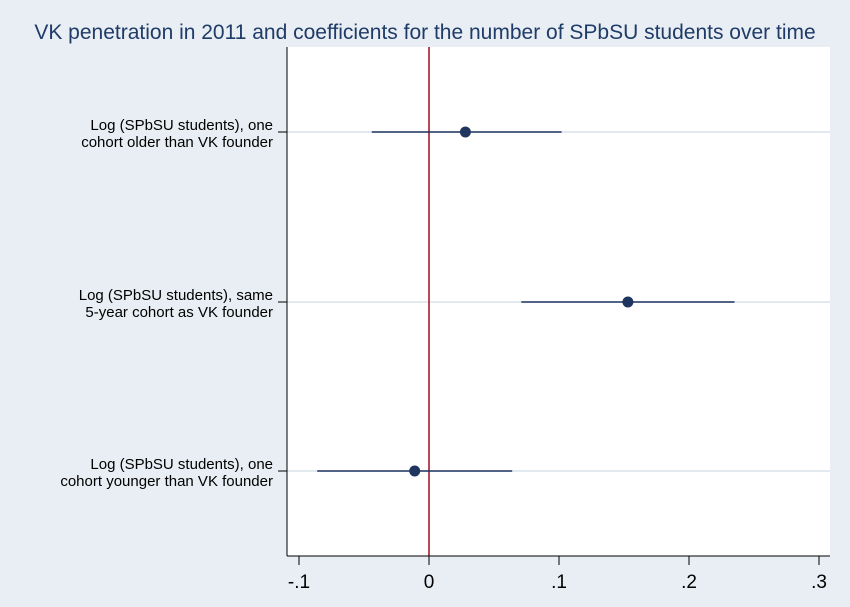 The height and width of the screenshot is (607, 850). What do you see at coordinates (429, 582) in the screenshot?
I see `x-tick-label: 0` at bounding box center [429, 582].